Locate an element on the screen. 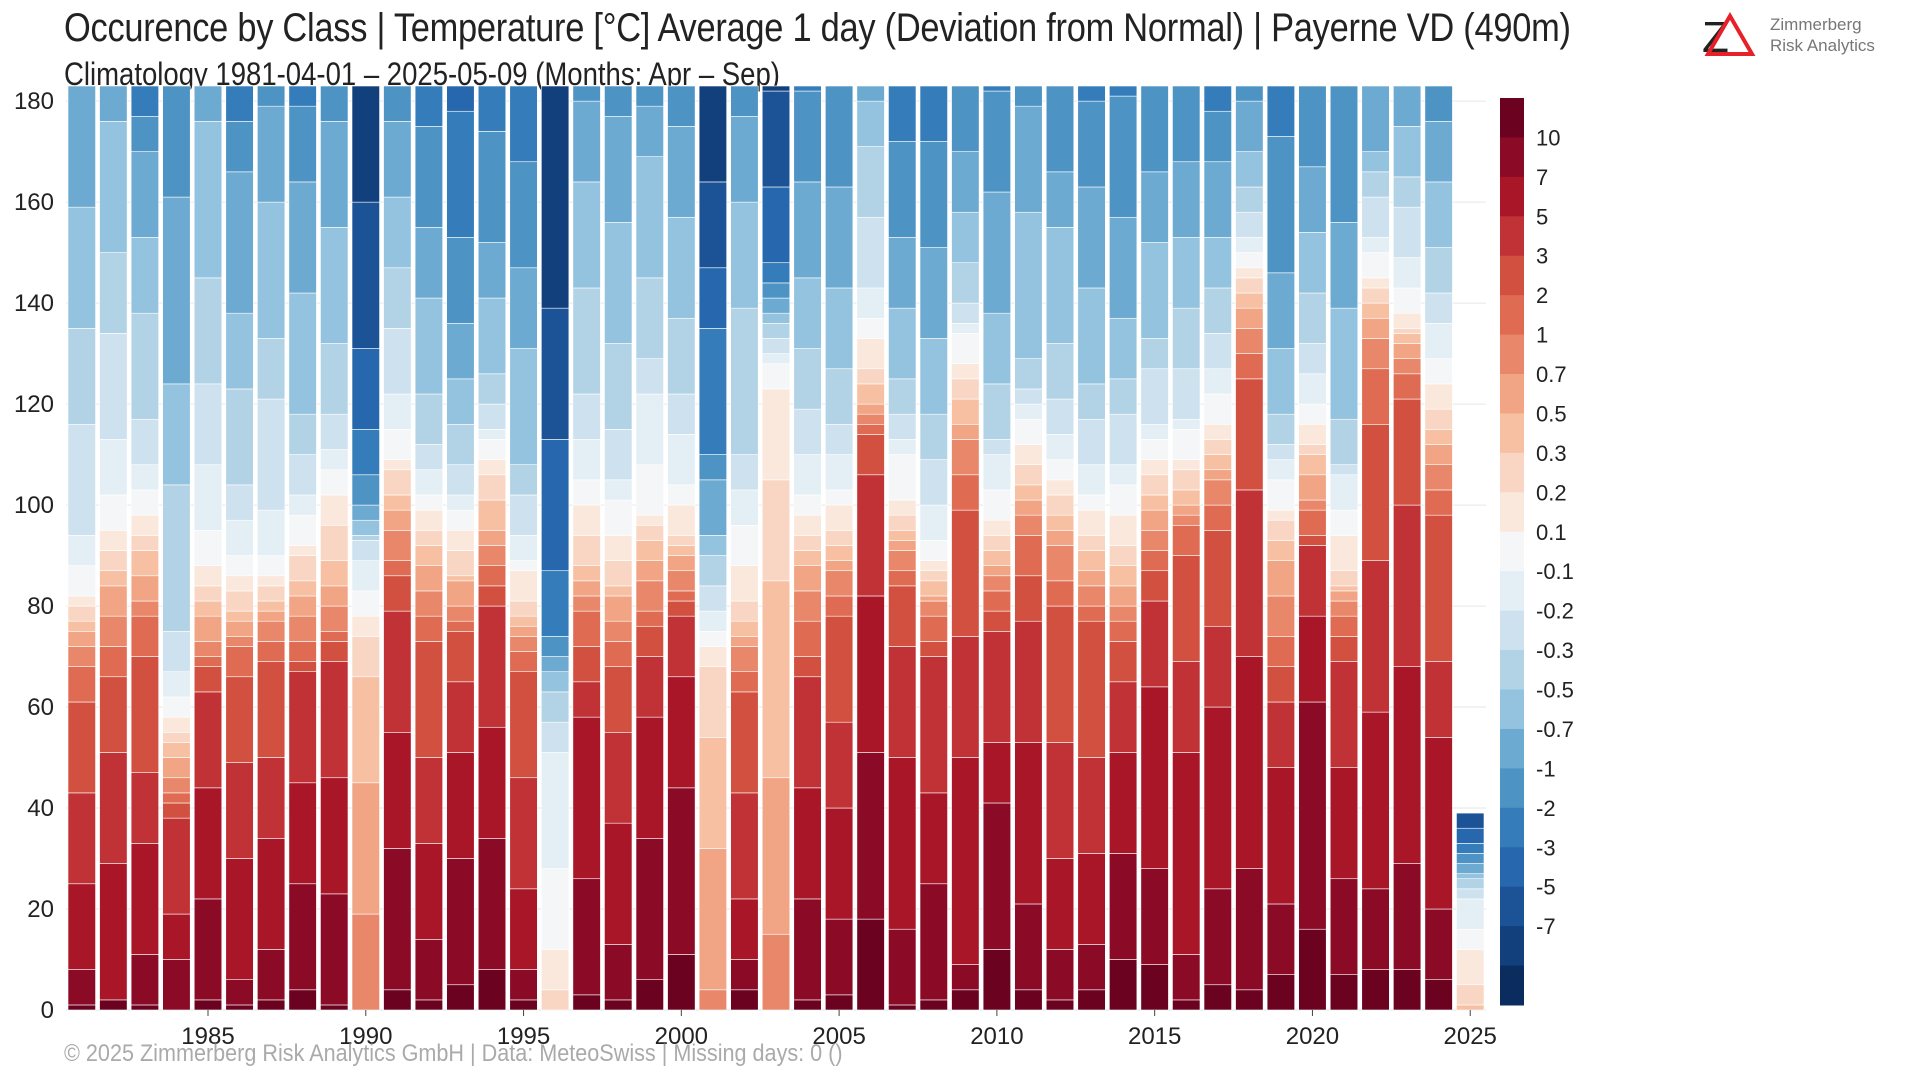 The width and height of the screenshot is (1920, 1080). bar-2023 is located at coordinates (1407, 548).